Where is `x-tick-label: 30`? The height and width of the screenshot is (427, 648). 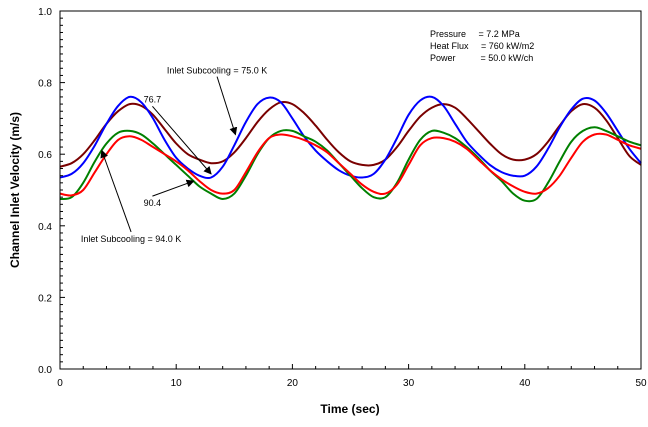 x-tick-label: 30 is located at coordinates (409, 383).